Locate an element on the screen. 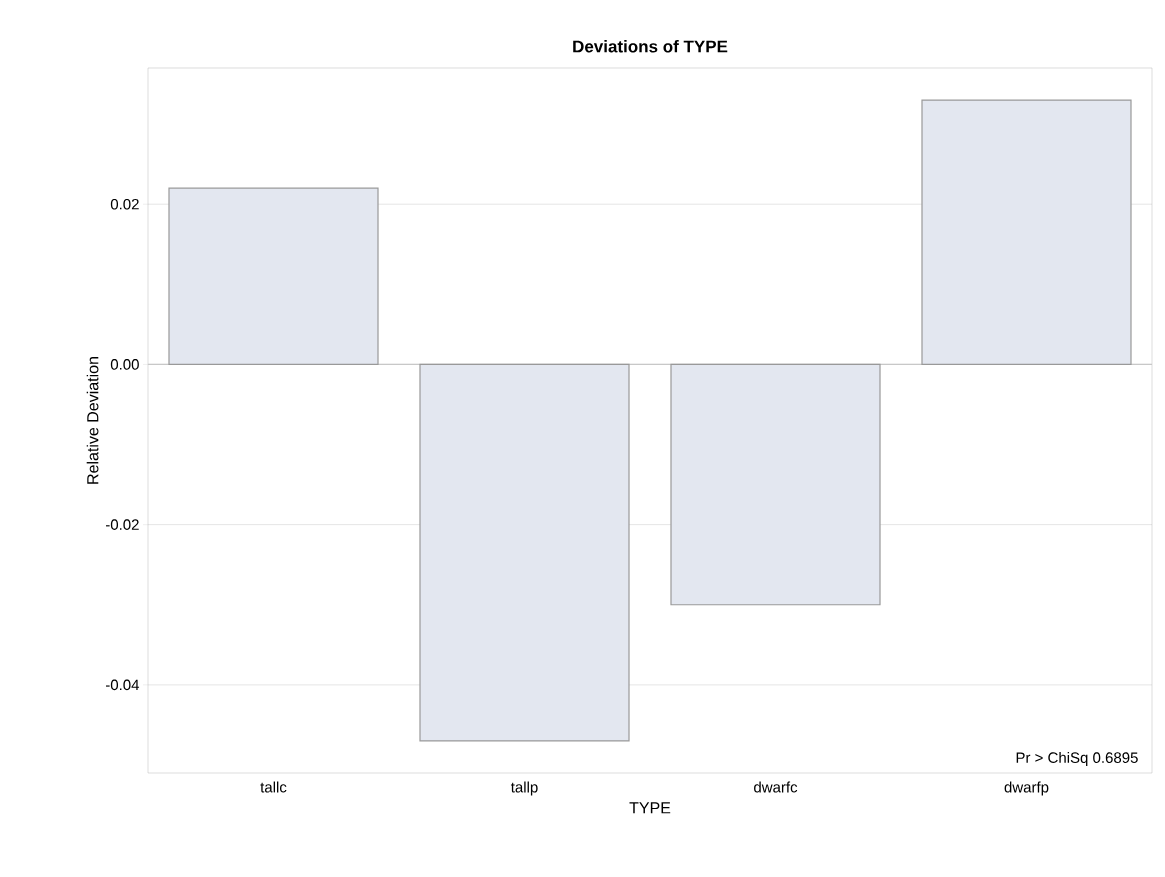 The height and width of the screenshot is (877, 1165). chart-title: Deviations of TYPE is located at coordinates (650, 46).